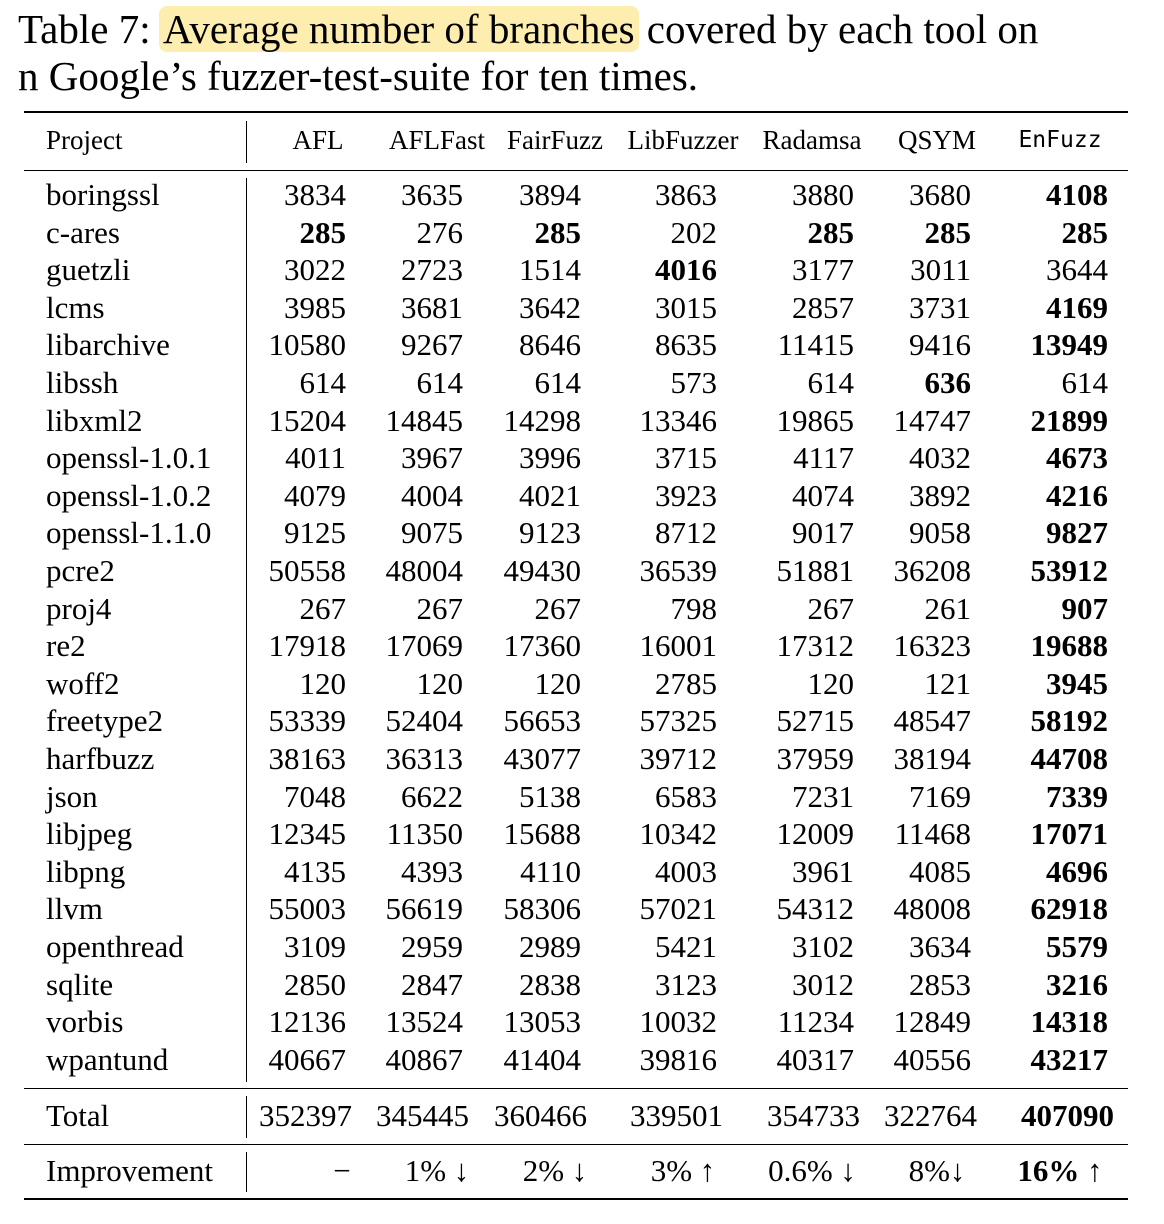  I want to click on project-name: proj4, so click(79, 608).